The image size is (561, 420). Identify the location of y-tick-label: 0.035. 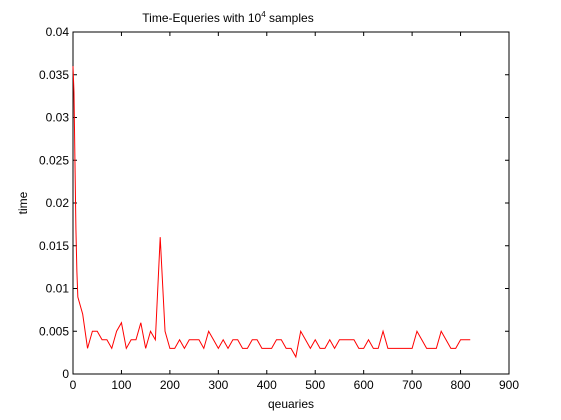
(54, 75).